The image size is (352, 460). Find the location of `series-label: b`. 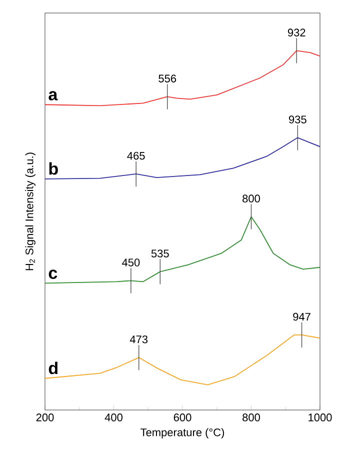

series-label: b is located at coordinates (53, 168).